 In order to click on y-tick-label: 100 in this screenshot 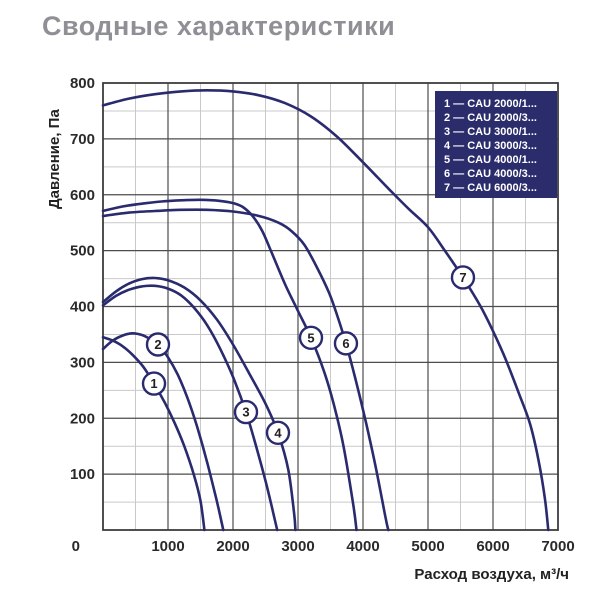, I will do `click(82, 474)`.